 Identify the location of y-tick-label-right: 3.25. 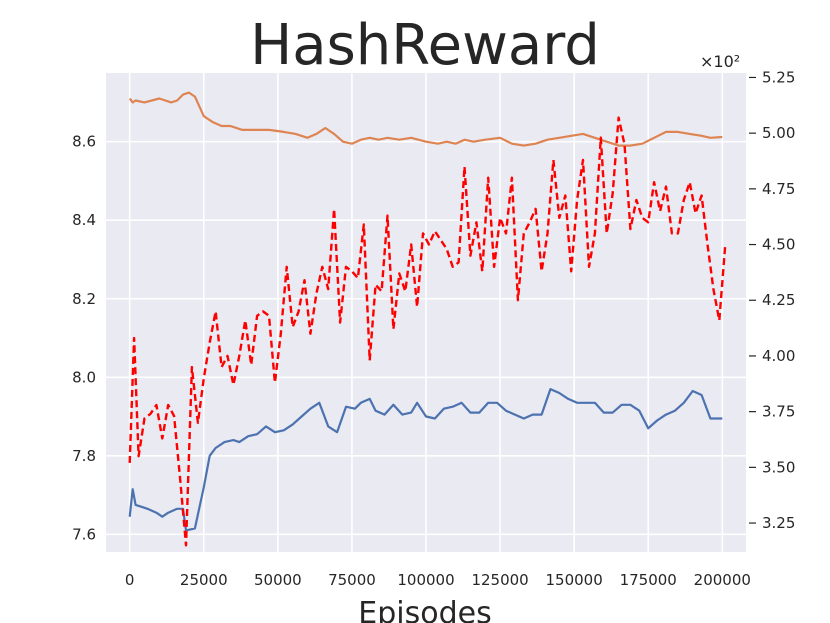
(778, 523).